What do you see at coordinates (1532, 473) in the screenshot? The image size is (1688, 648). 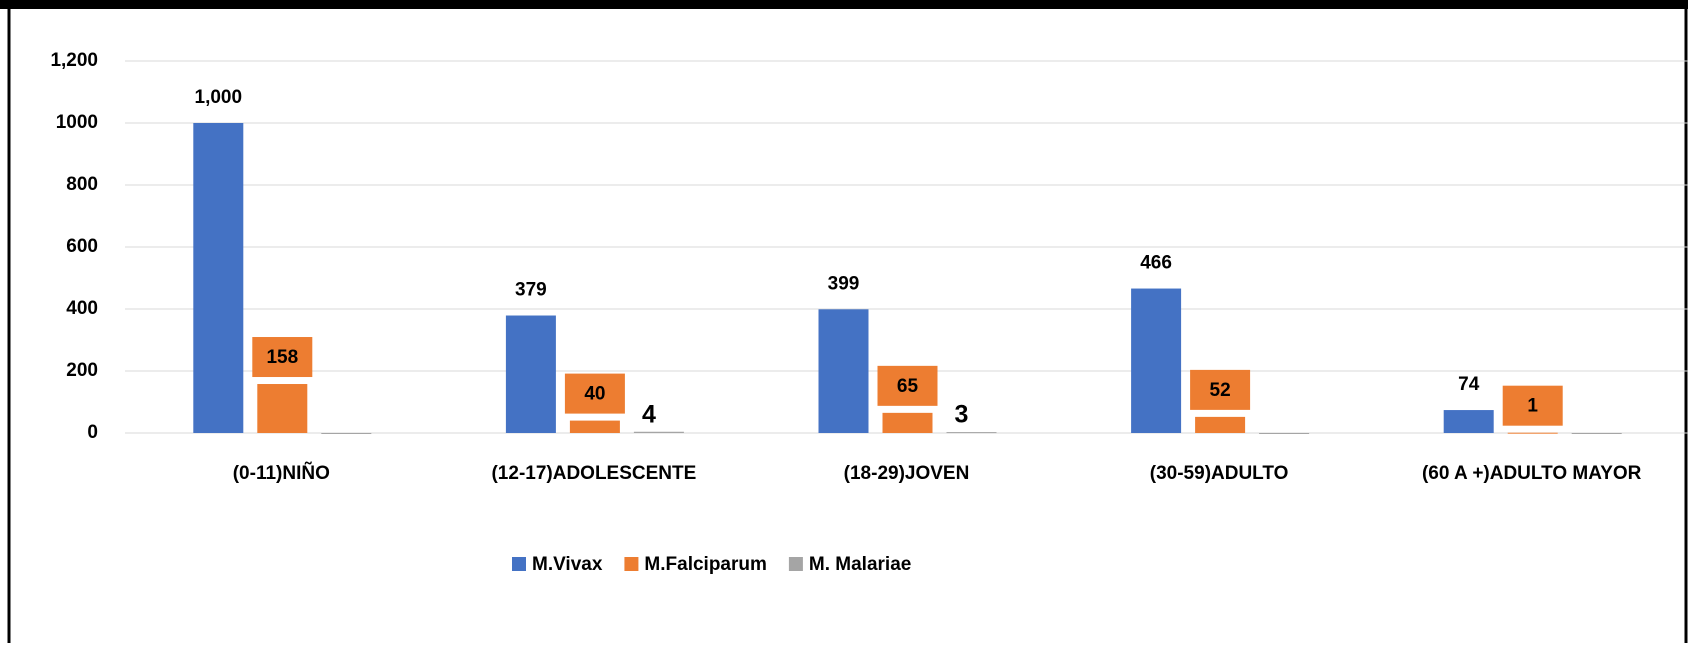 I see `x-tick-label: (60 A +)ADULTO MAYOR` at bounding box center [1532, 473].